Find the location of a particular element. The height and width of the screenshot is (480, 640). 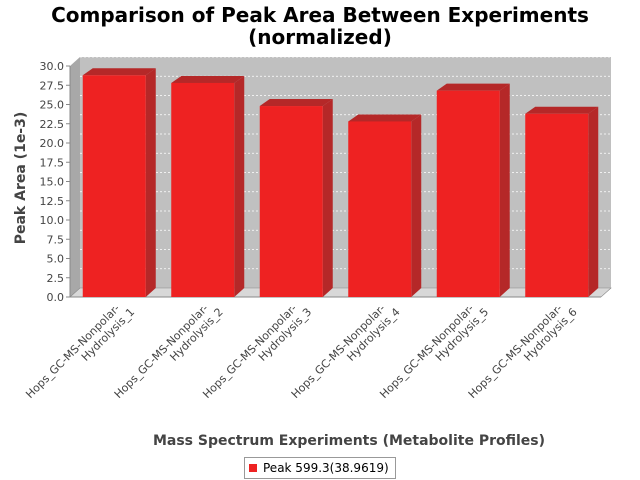

y-tick-label: 2.5 is located at coordinates (56, 278).